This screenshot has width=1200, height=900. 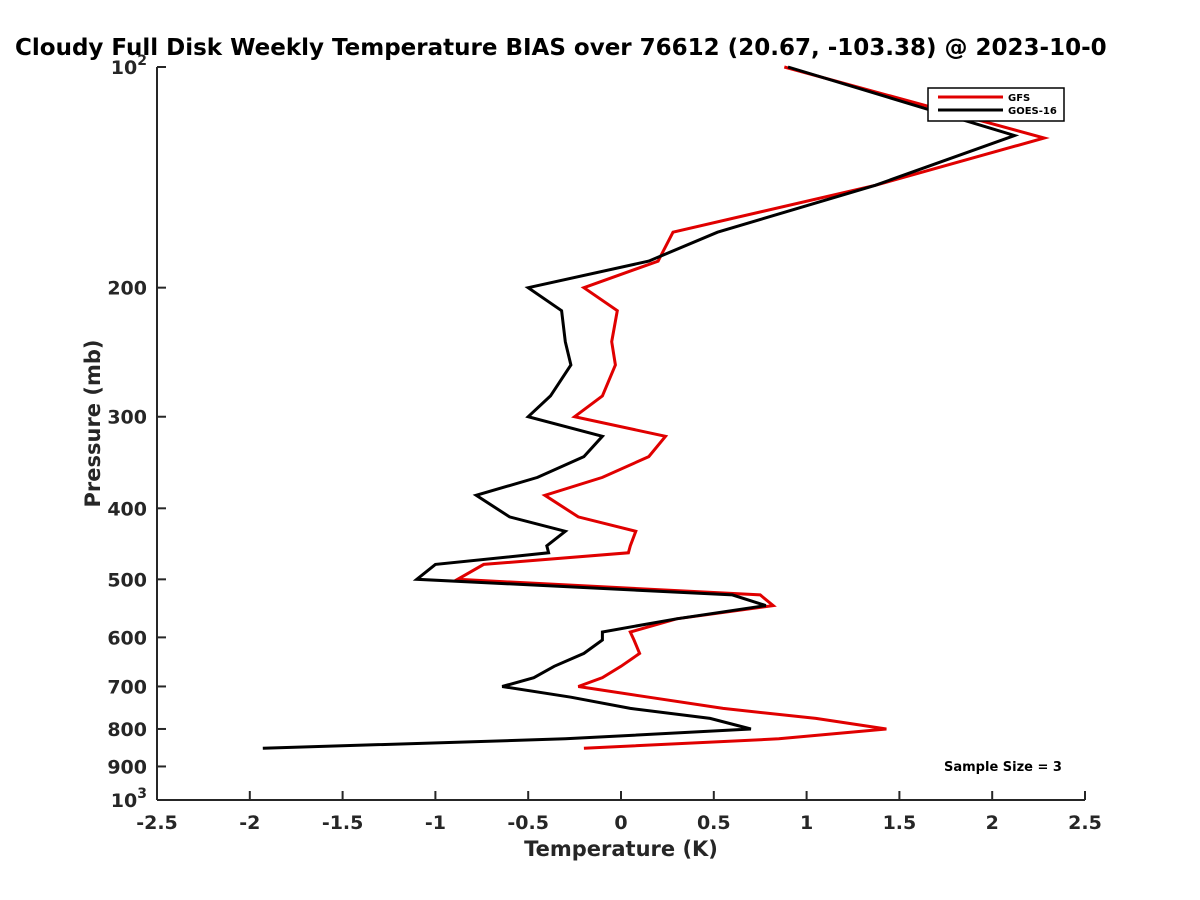 What do you see at coordinates (249, 823) in the screenshot?
I see `x-tick-label: -2` at bounding box center [249, 823].